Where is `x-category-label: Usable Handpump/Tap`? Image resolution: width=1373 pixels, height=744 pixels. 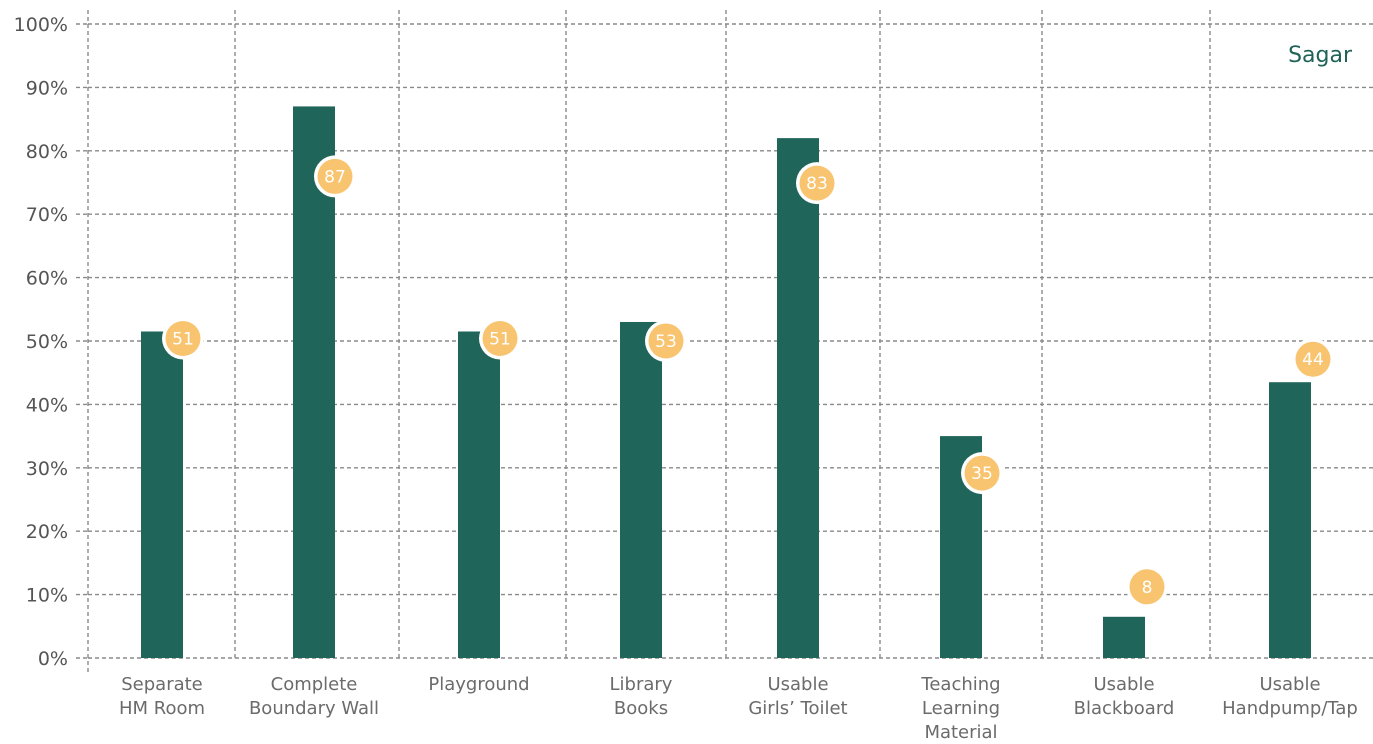
x-category-label: Usable Handpump/Tap is located at coordinates (1290, 696).